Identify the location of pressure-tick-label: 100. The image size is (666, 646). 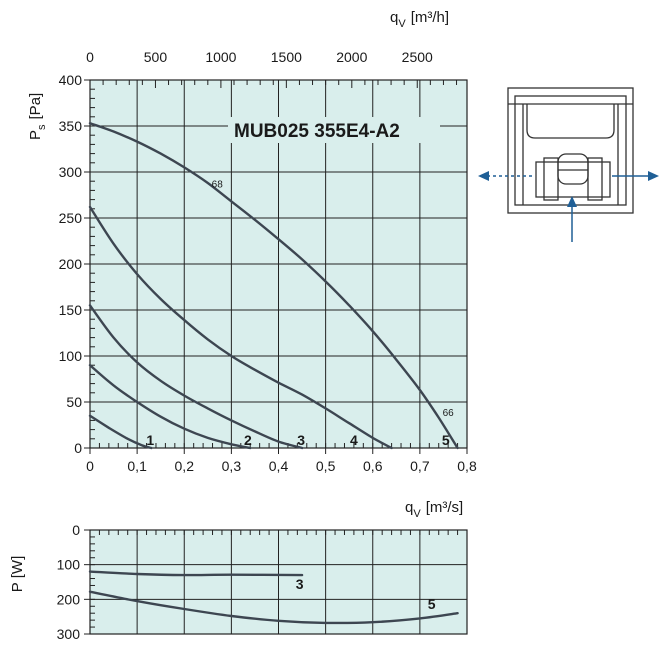
(71, 356).